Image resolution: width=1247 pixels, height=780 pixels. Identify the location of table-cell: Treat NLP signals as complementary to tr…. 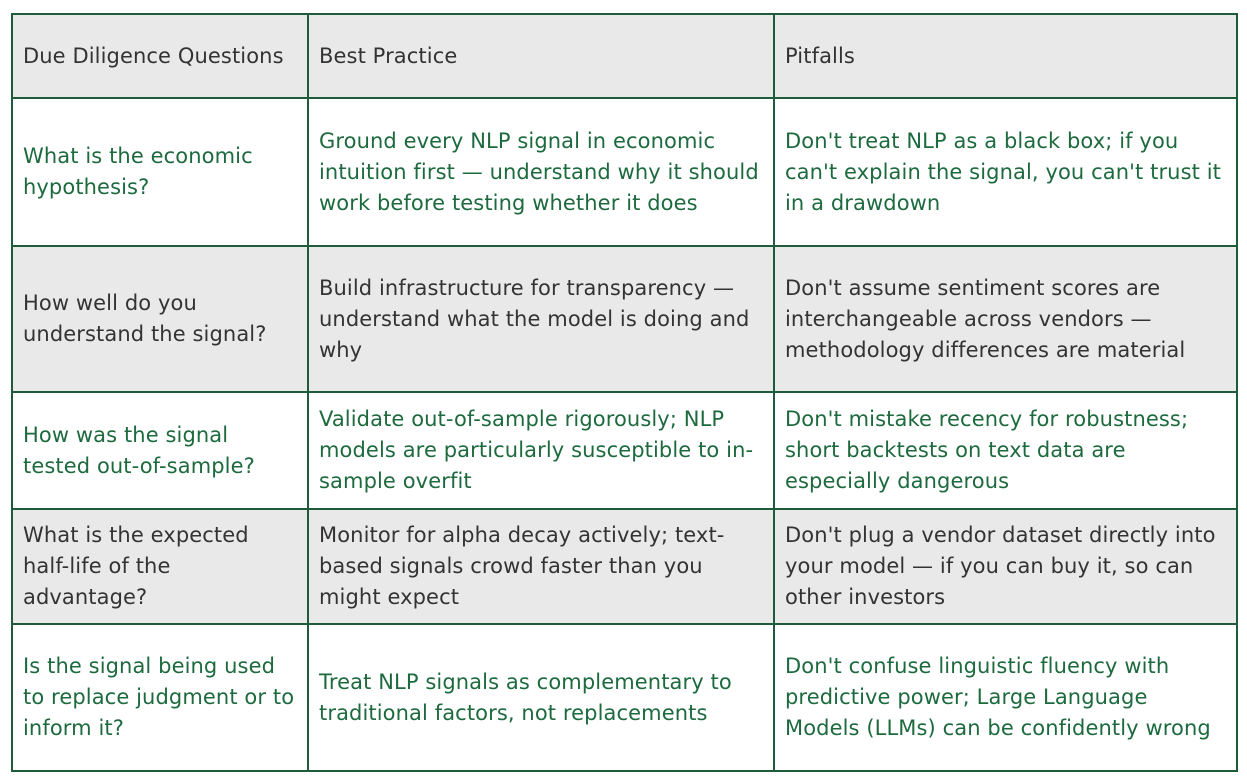
(541, 697).